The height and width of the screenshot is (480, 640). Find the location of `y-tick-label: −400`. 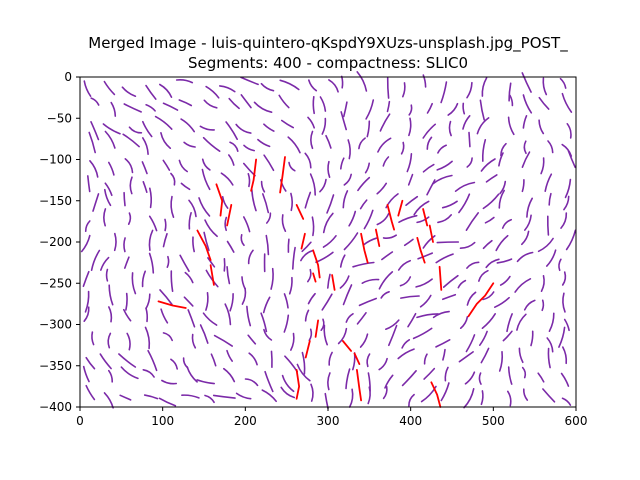

y-tick-label: −400 is located at coordinates (55, 407).